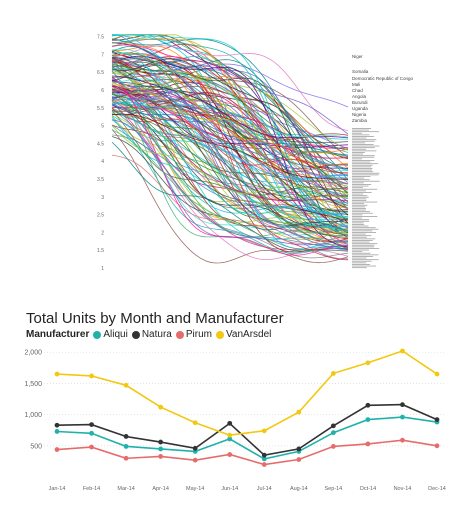  I want to click on top-series-label: Somalia, so click(360, 71).